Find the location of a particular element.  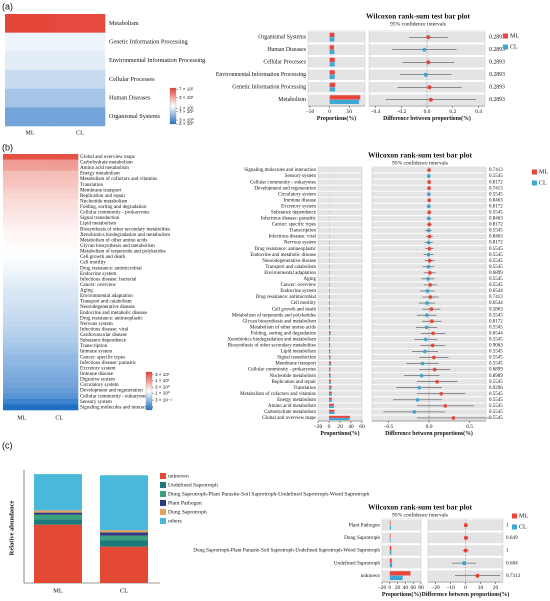

plot-title: Wilcoxon rank-sum test bar plot is located at coordinates (420, 507).